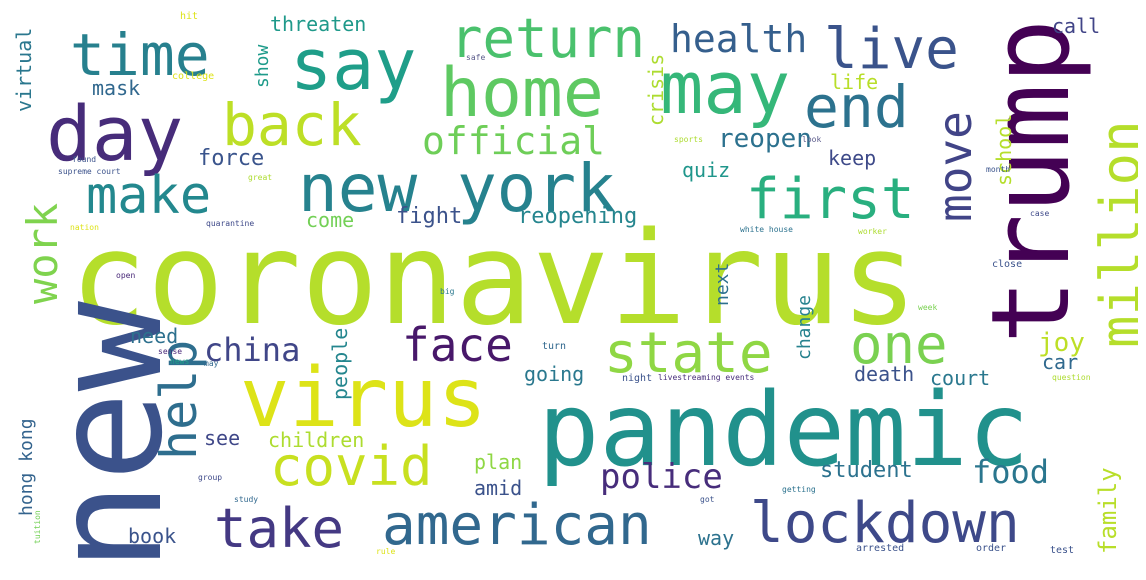 This screenshot has width=1146, height=580. What do you see at coordinates (517, 525) in the screenshot?
I see `word-american: american` at bounding box center [517, 525].